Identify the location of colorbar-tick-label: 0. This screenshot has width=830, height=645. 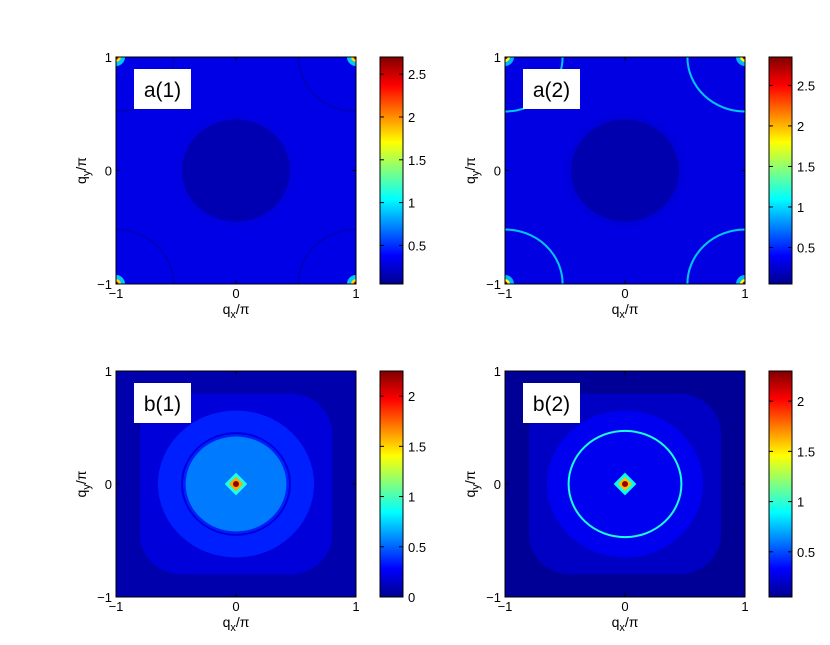
(411, 597).